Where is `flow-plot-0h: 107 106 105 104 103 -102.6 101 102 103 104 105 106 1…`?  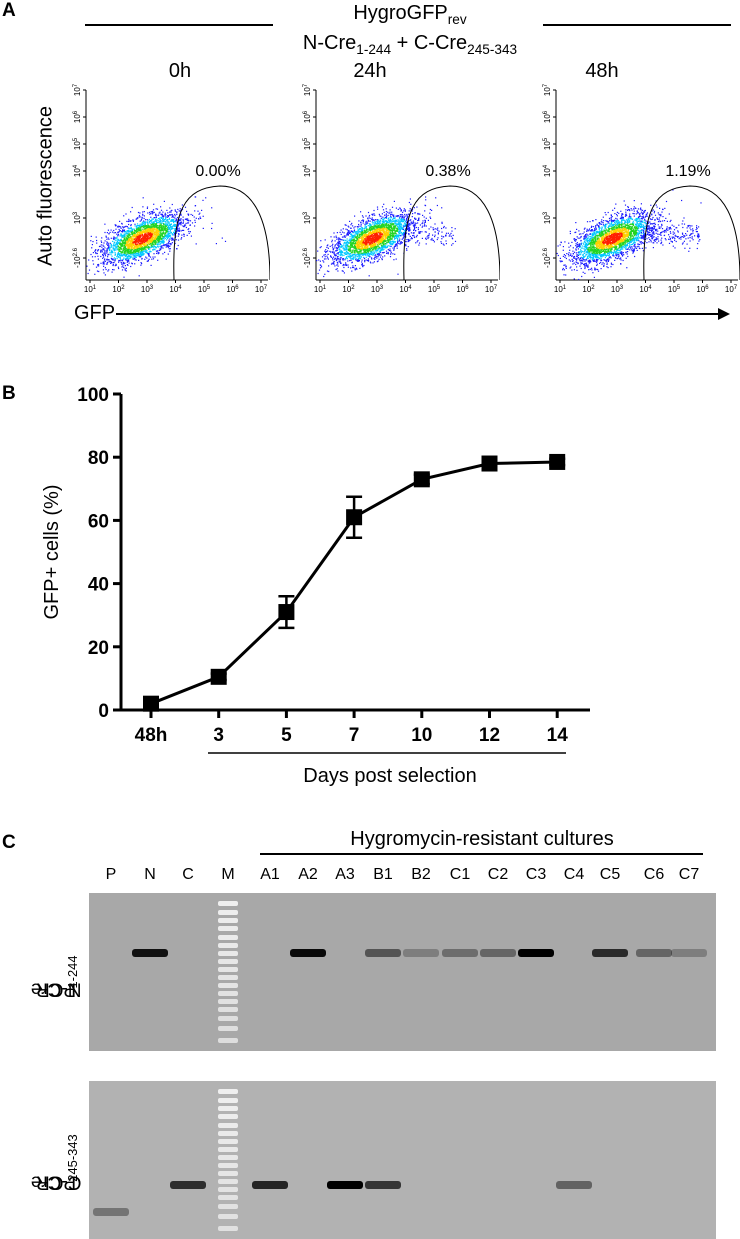
flow-plot-0h: 107 106 105 104 103 -102.6 101 102 103 104 105 106 1… is located at coordinates (171, 188).